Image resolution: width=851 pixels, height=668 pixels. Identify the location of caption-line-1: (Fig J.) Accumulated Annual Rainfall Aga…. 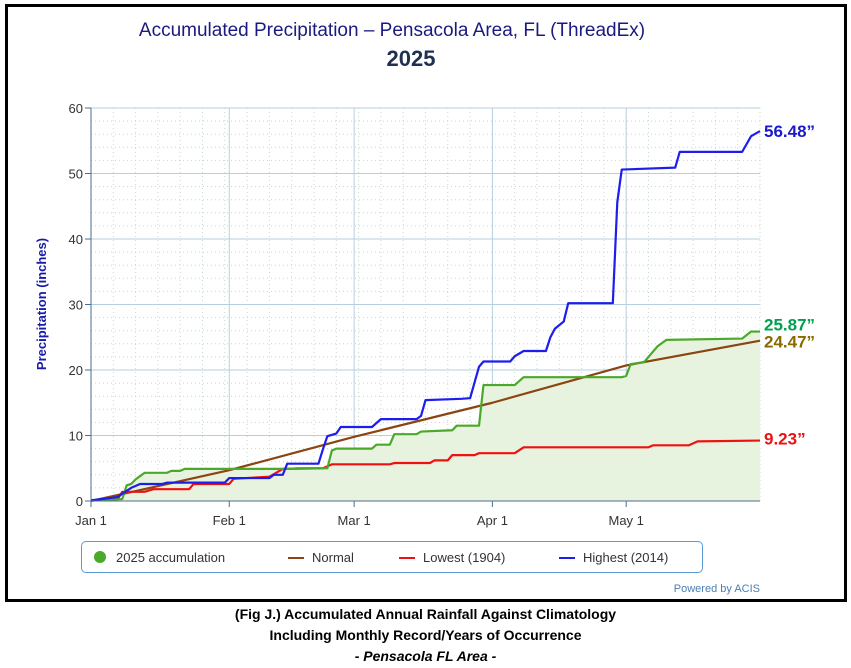
(425, 614).